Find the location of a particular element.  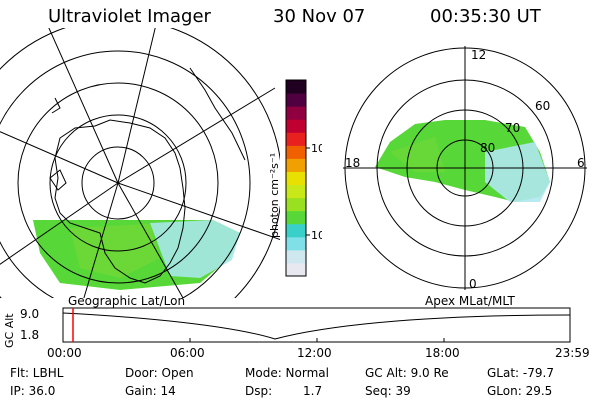

svg-text: GC Alt is located at coordinates (9, 330).